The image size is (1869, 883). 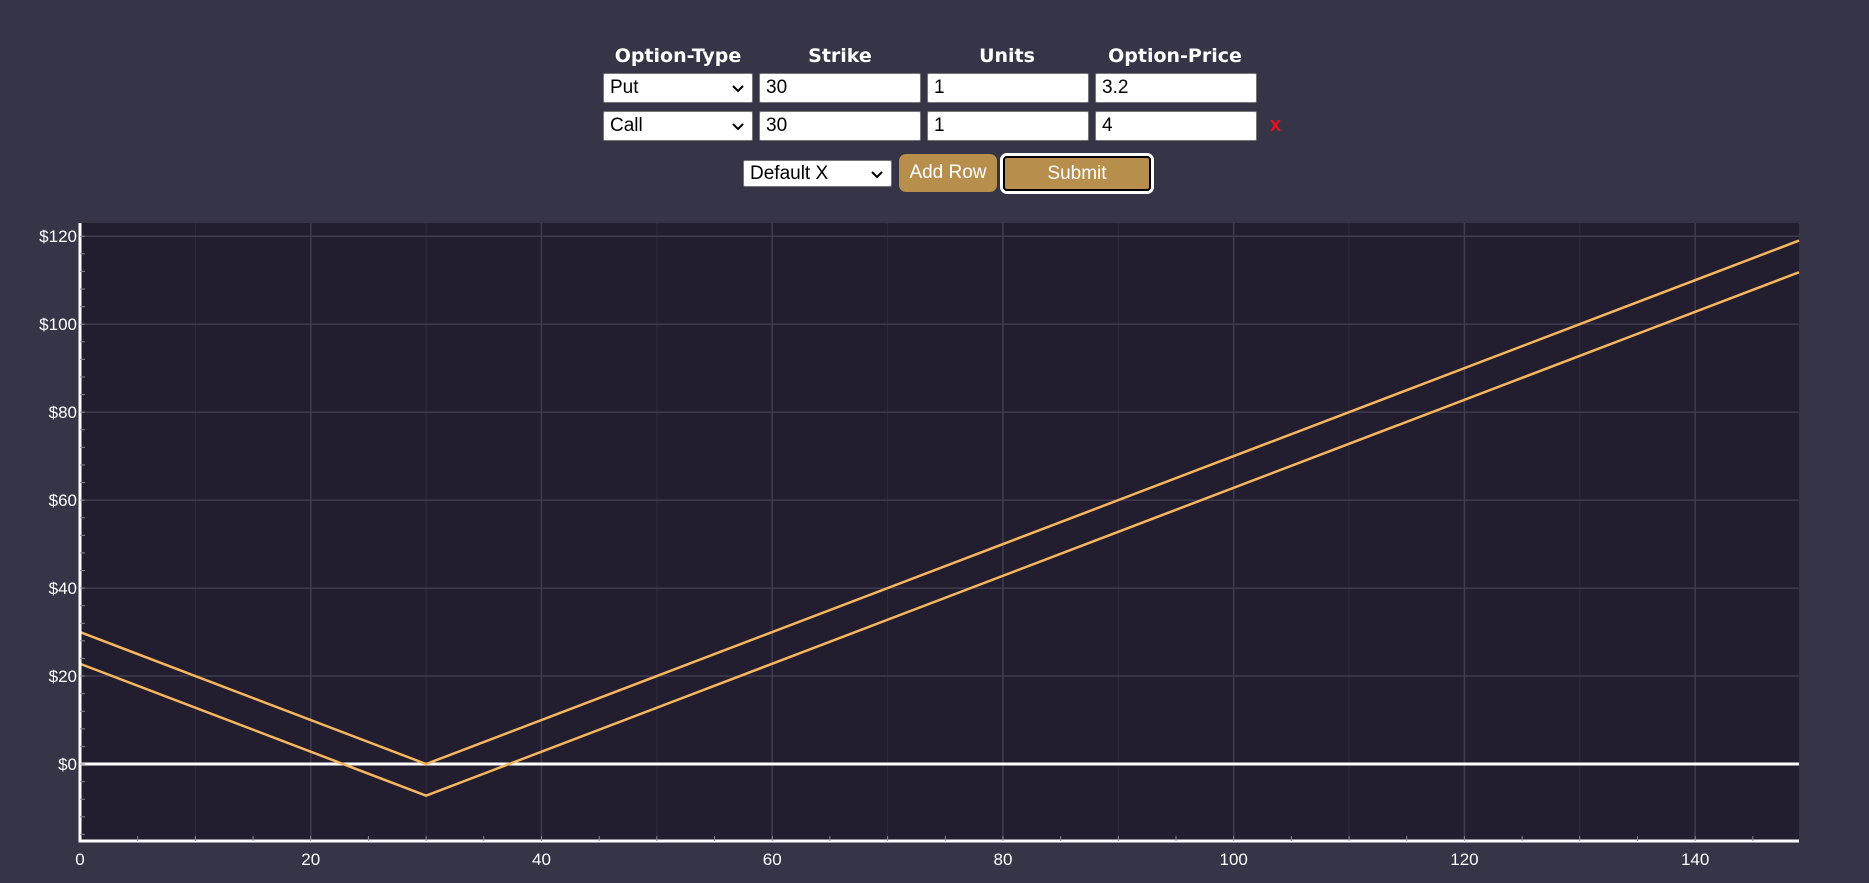 I want to click on x-tick-label: 0, so click(x=79, y=859).